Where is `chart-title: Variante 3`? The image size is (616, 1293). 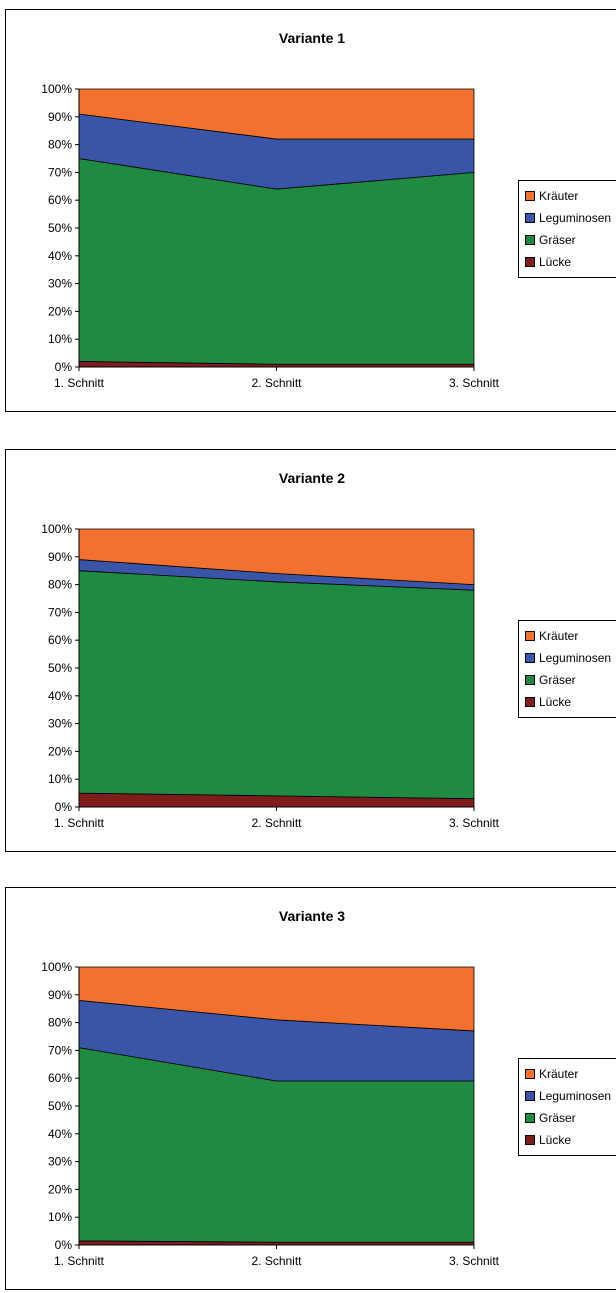
chart-title: Variante 3 is located at coordinates (312, 916).